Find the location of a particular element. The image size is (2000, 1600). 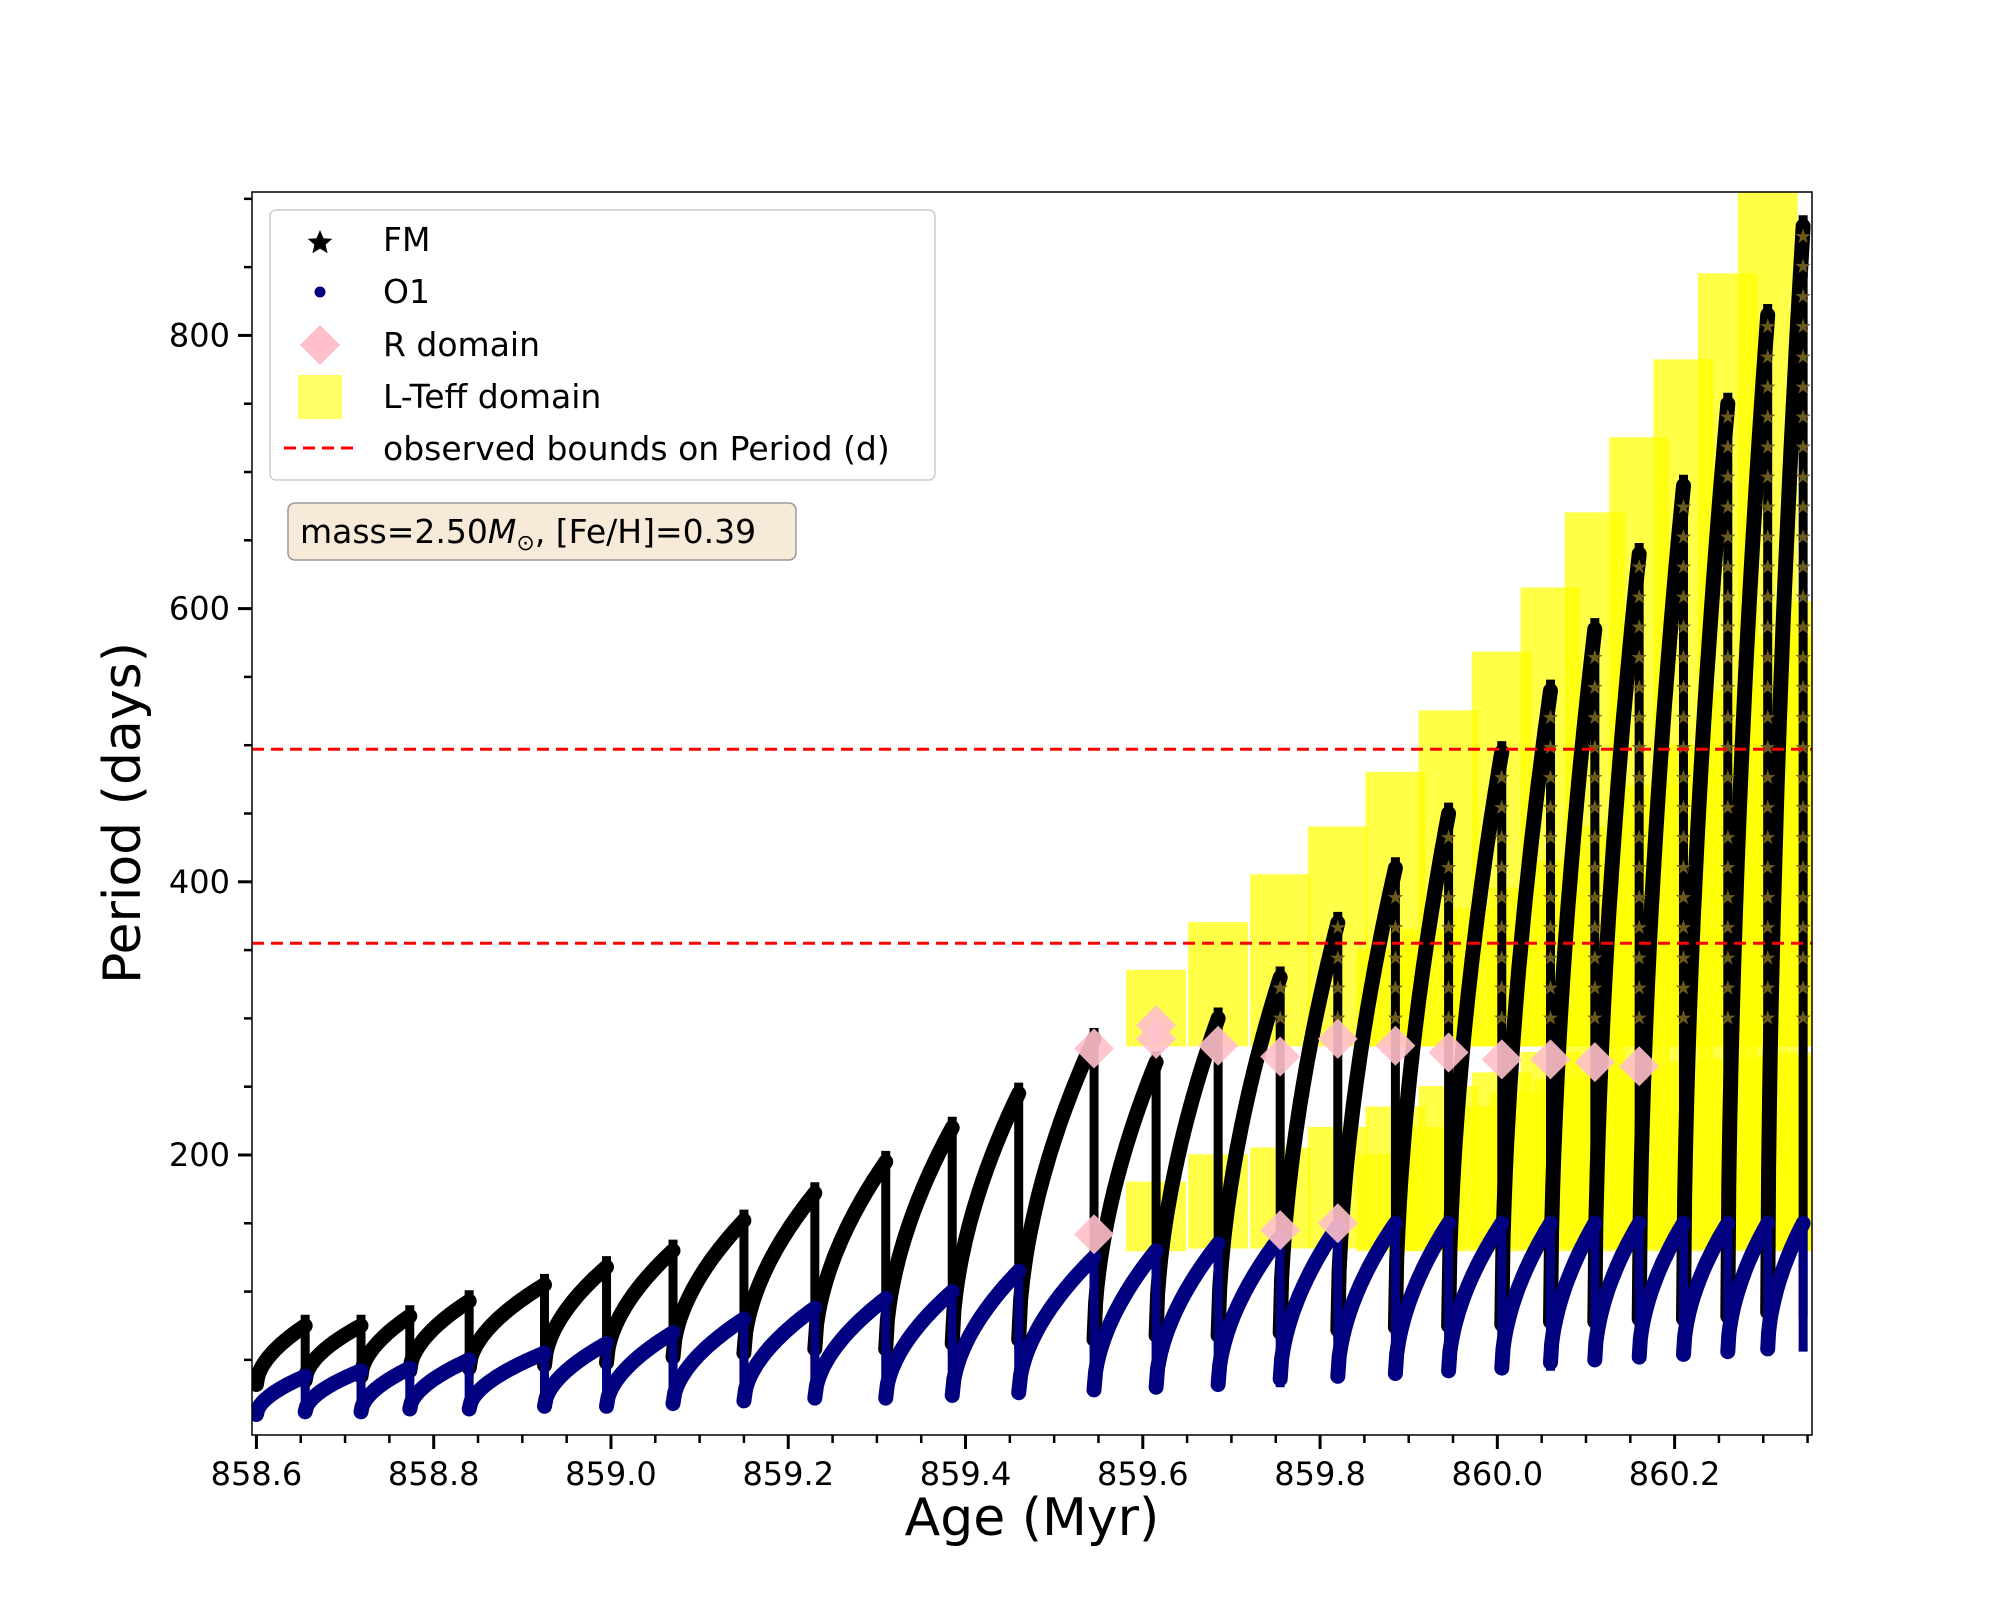

y-tick-label: 200 is located at coordinates (199, 1155).